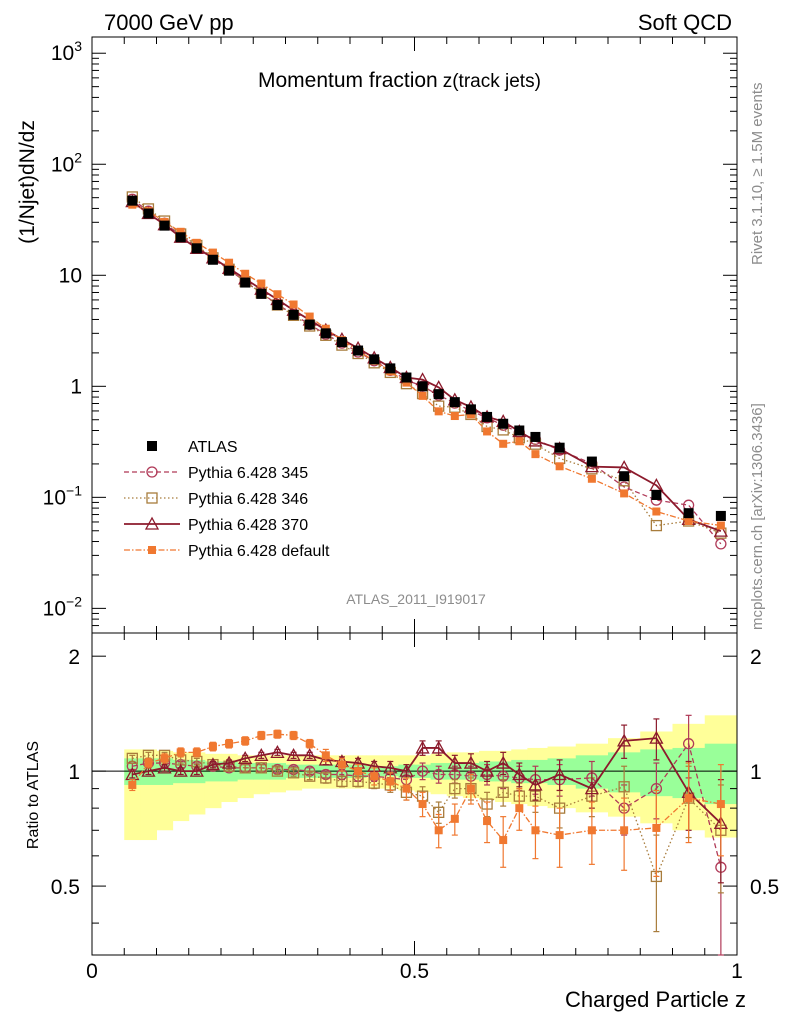 This screenshot has width=786, height=1024. What do you see at coordinates (685, 22) in the screenshot?
I see `header-right: Soft QCD` at bounding box center [685, 22].